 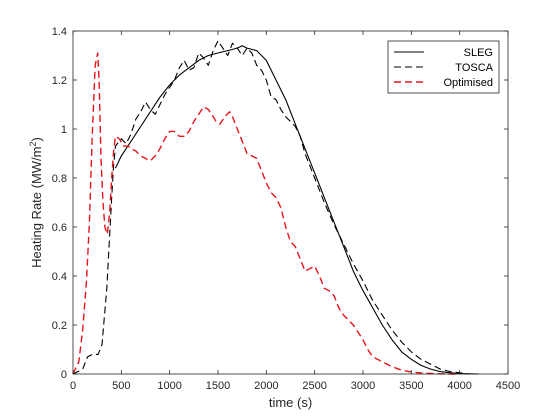 What do you see at coordinates (73, 386) in the screenshot?
I see `x-tick-label: 0` at bounding box center [73, 386].